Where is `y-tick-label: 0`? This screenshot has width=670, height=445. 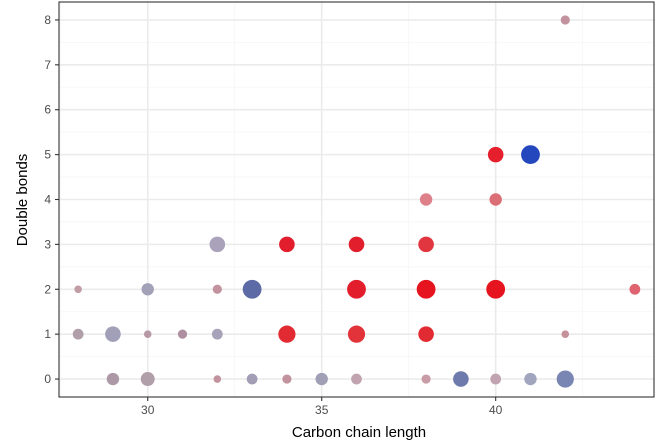 y-tick-label: 0 is located at coordinates (47, 379).